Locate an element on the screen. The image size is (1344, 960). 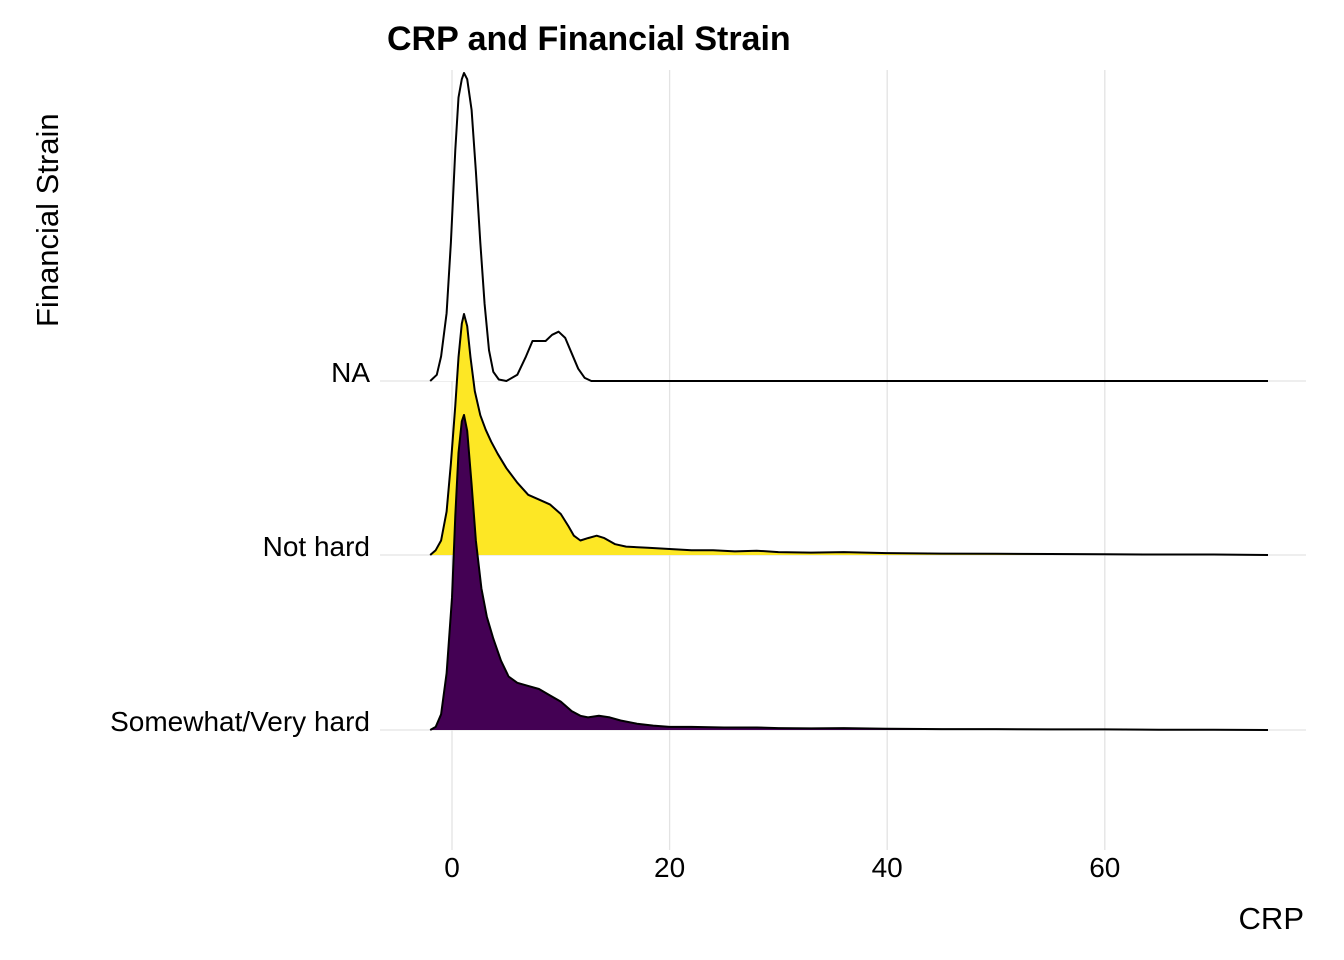
y-tick-label-1: Not hard is located at coordinates (316, 546).